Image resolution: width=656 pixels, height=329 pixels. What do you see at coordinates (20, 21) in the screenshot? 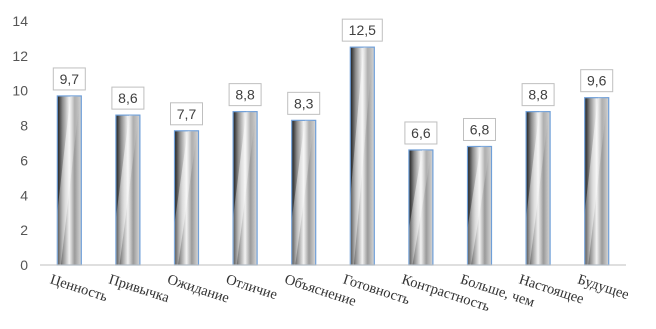
I see `y-tick-label: 14` at bounding box center [20, 21].